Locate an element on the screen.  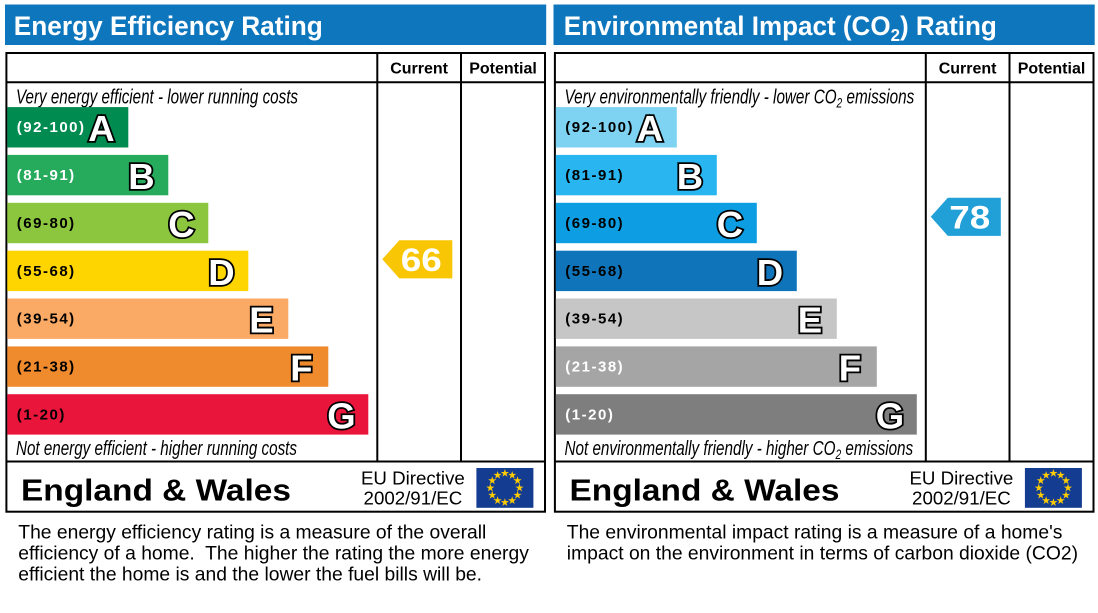
svg-text: 66 is located at coordinates (421, 260).